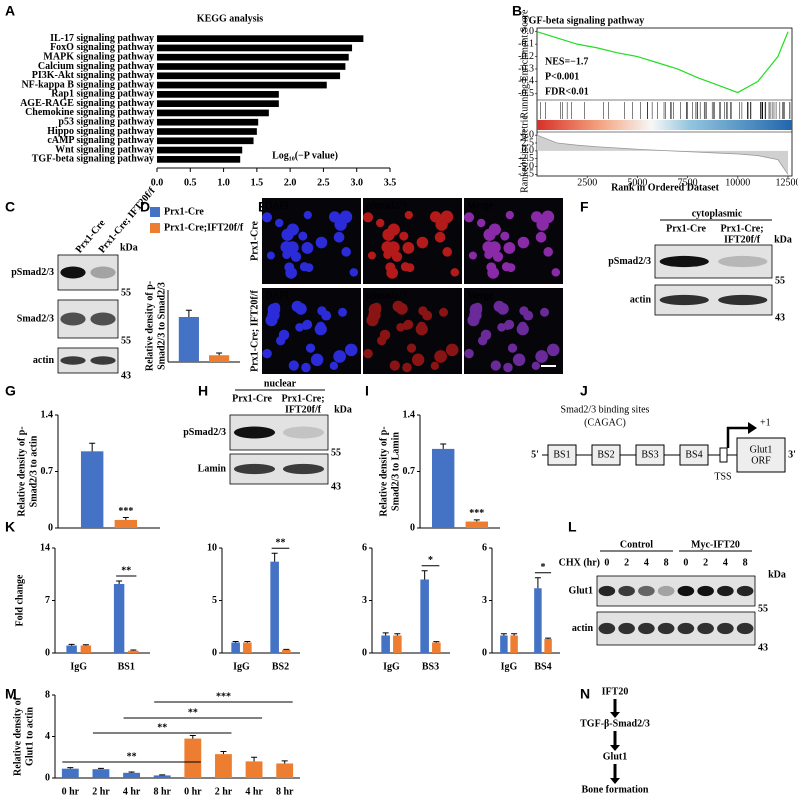 This screenshot has height=806, width=798. What do you see at coordinates (509, 666) in the screenshot?
I see `x-tick-label: IgG` at bounding box center [509, 666].